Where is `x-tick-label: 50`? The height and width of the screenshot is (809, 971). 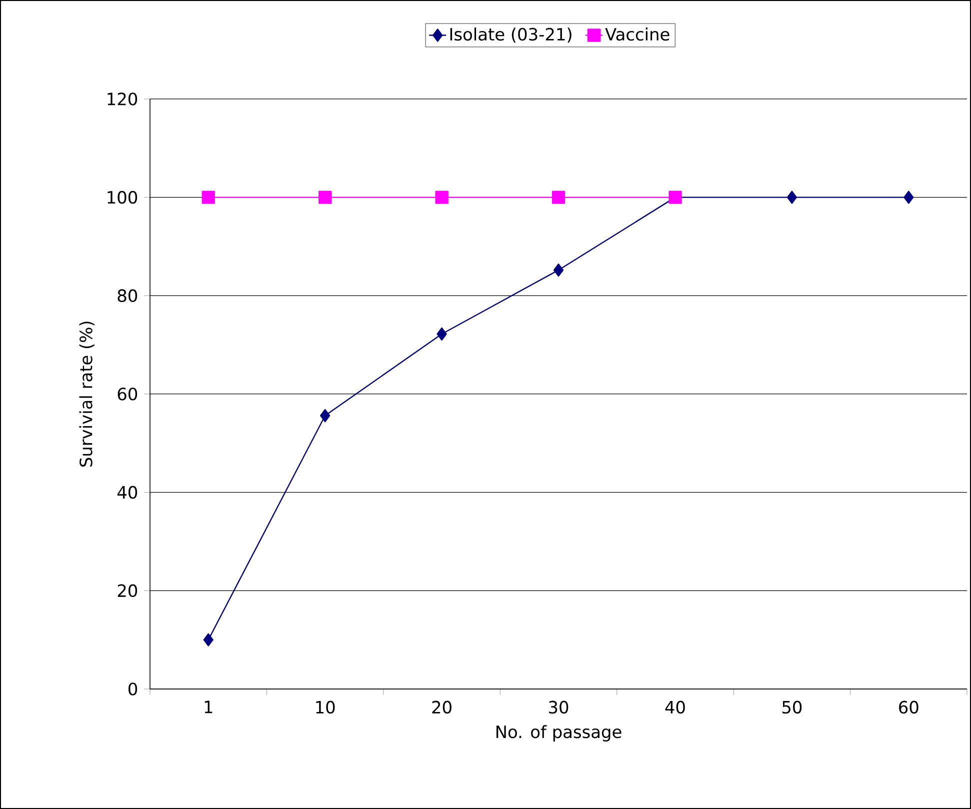
x-tick-label: 50 is located at coordinates (792, 707).